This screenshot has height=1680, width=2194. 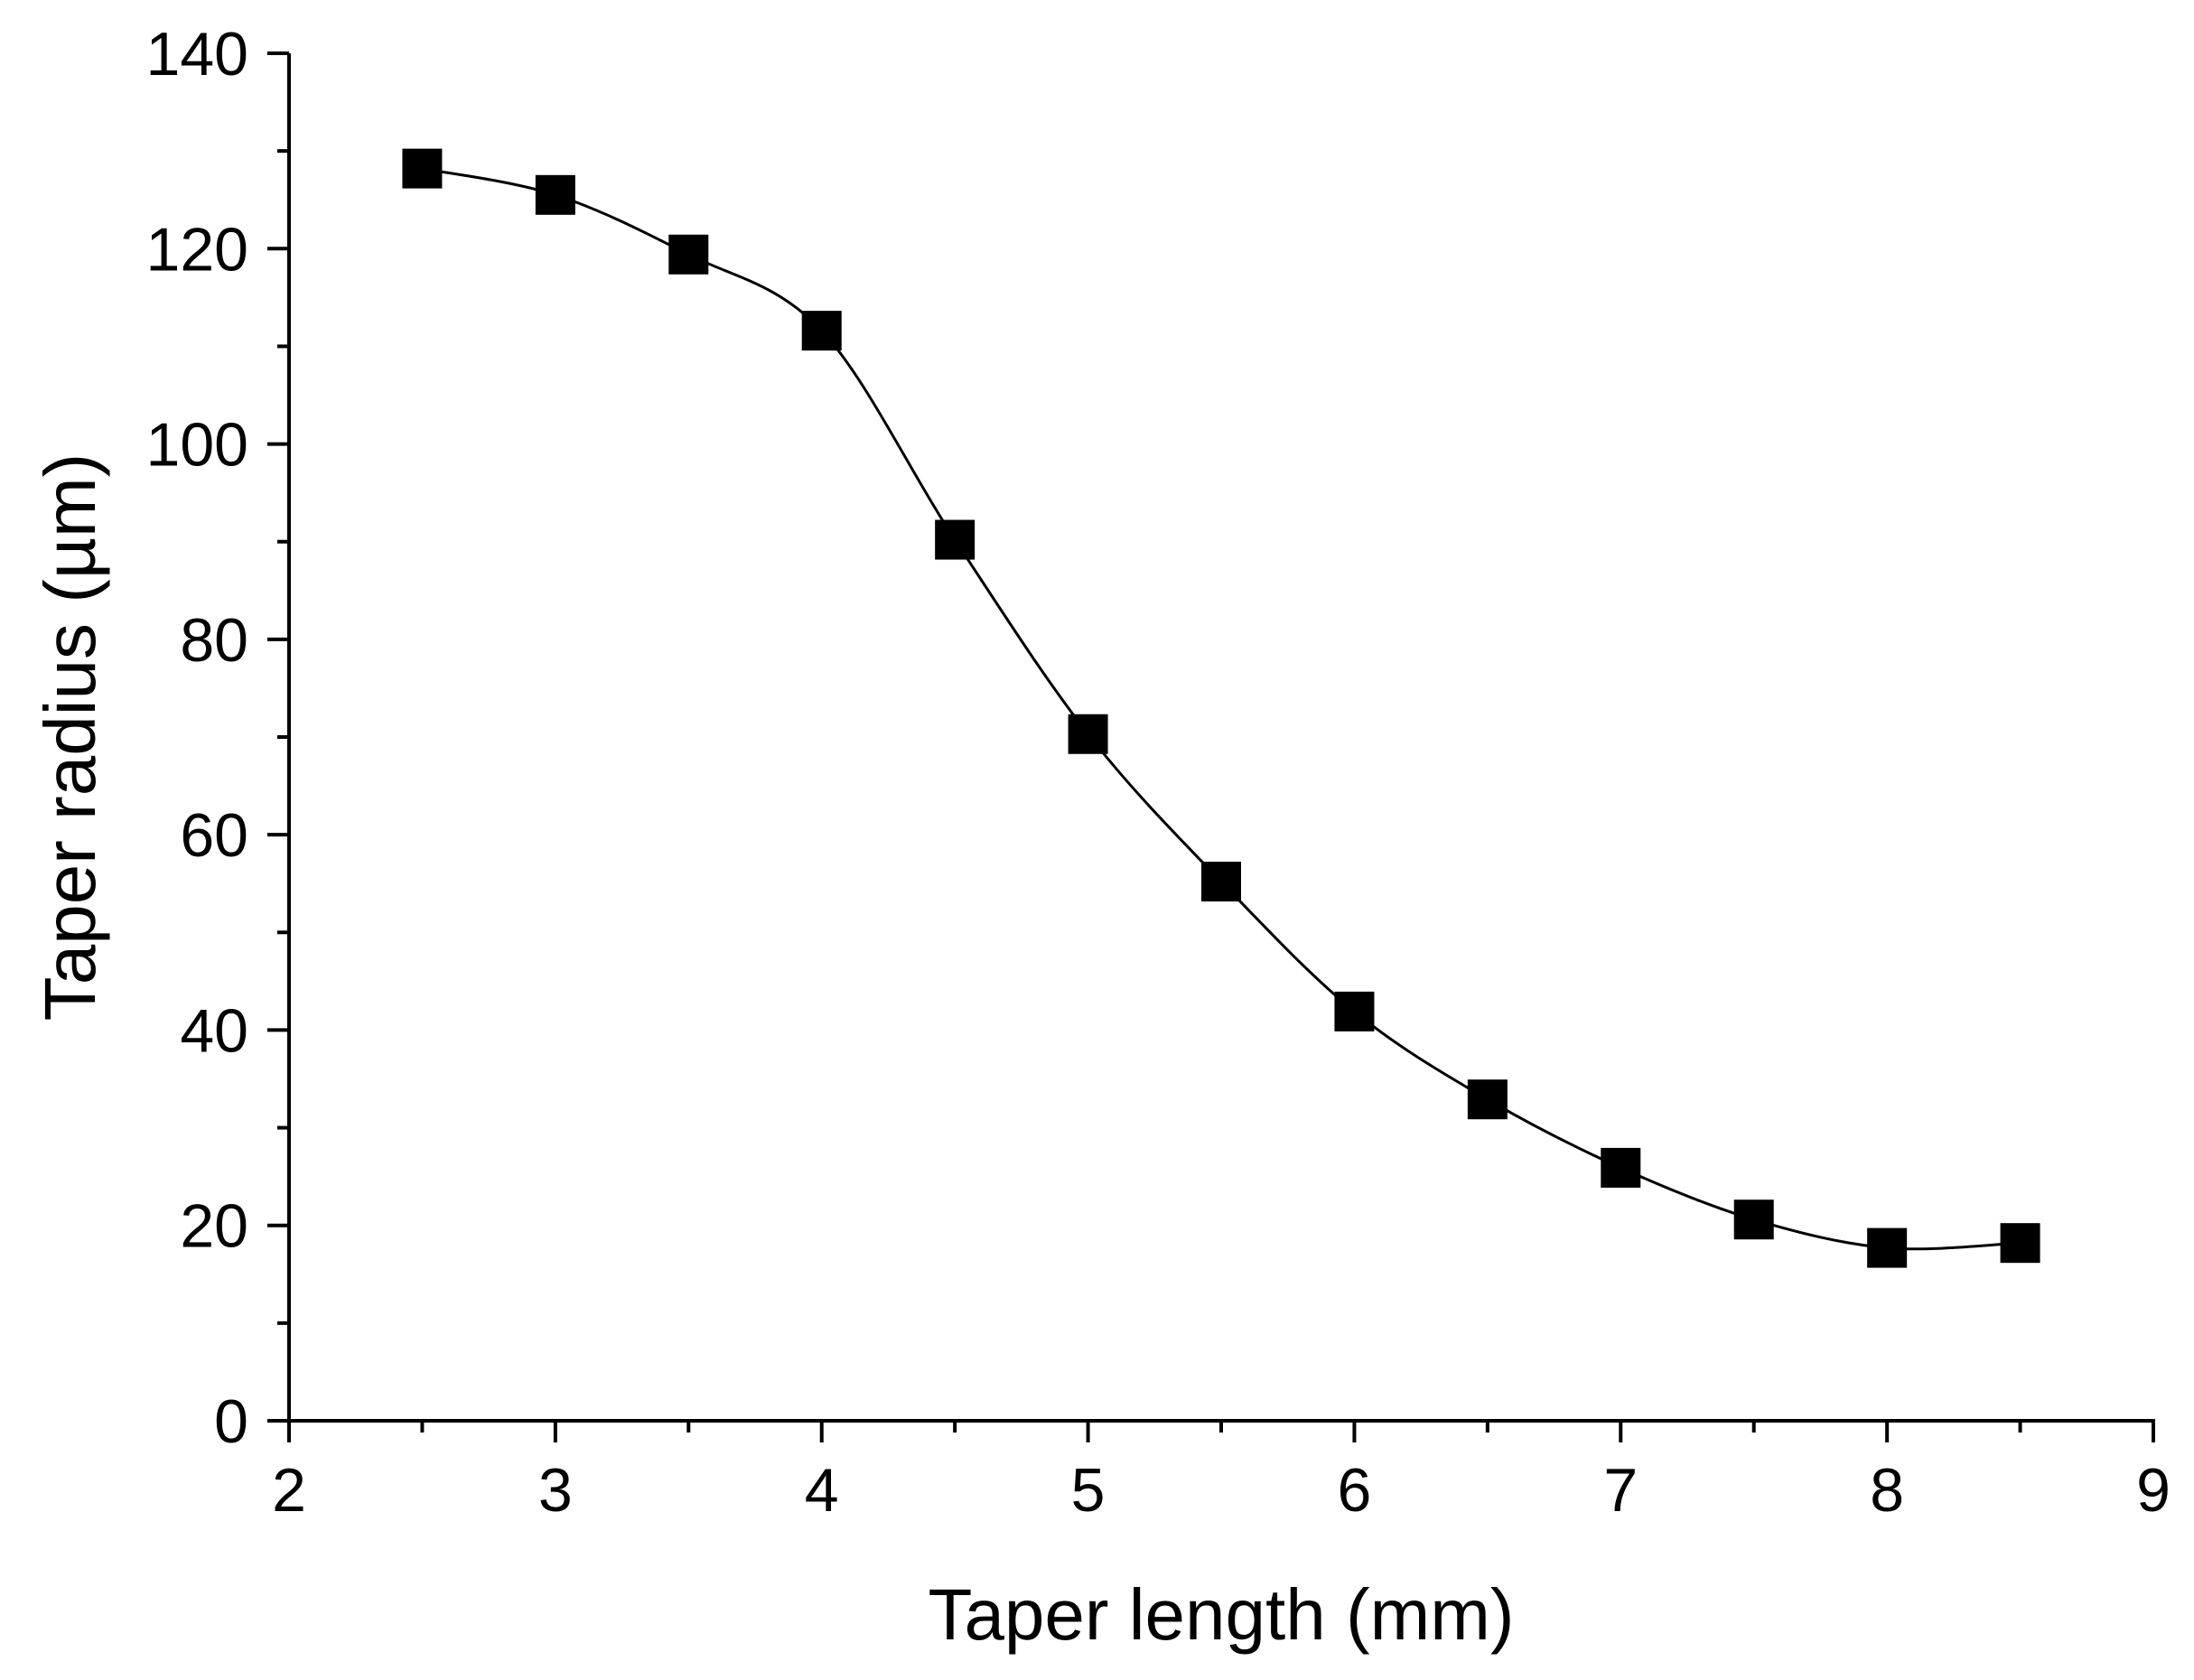 I want to click on y-tick-label: 20, so click(x=214, y=1226).